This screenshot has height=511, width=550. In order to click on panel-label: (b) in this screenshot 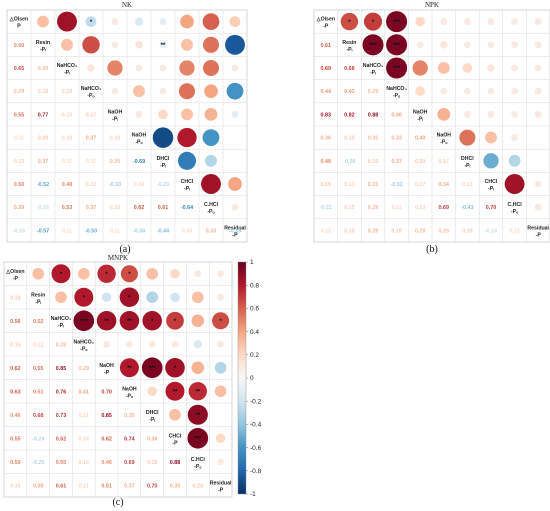, I will do `click(432, 249)`.